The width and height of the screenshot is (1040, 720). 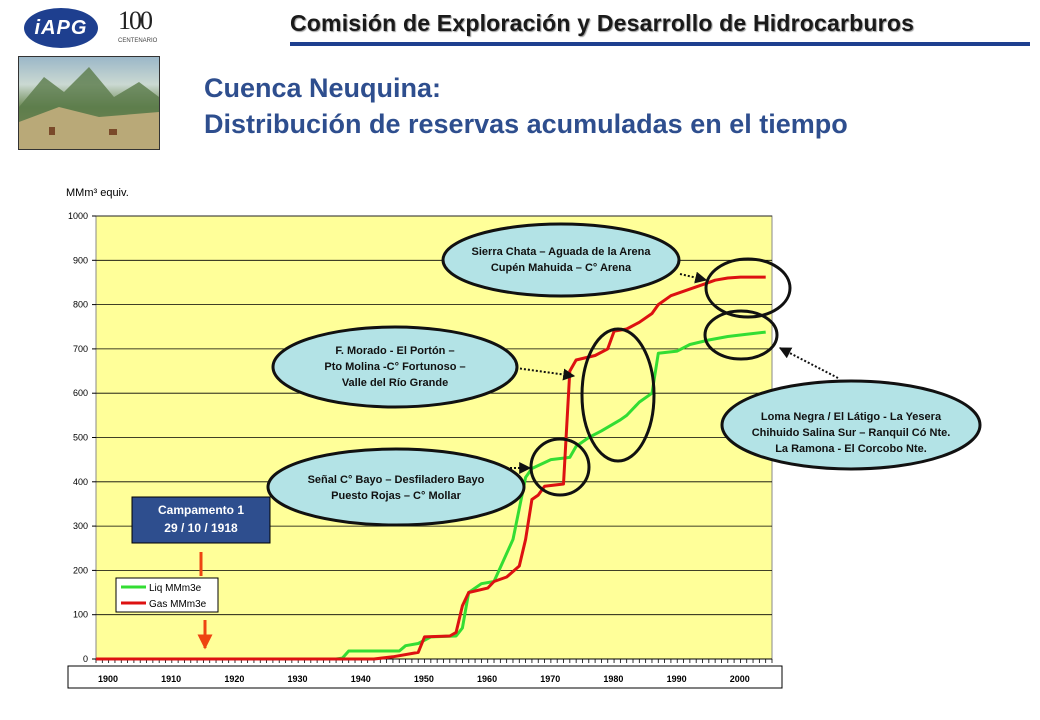 What do you see at coordinates (80, 305) in the screenshot?
I see `y-tick-label: 800` at bounding box center [80, 305].